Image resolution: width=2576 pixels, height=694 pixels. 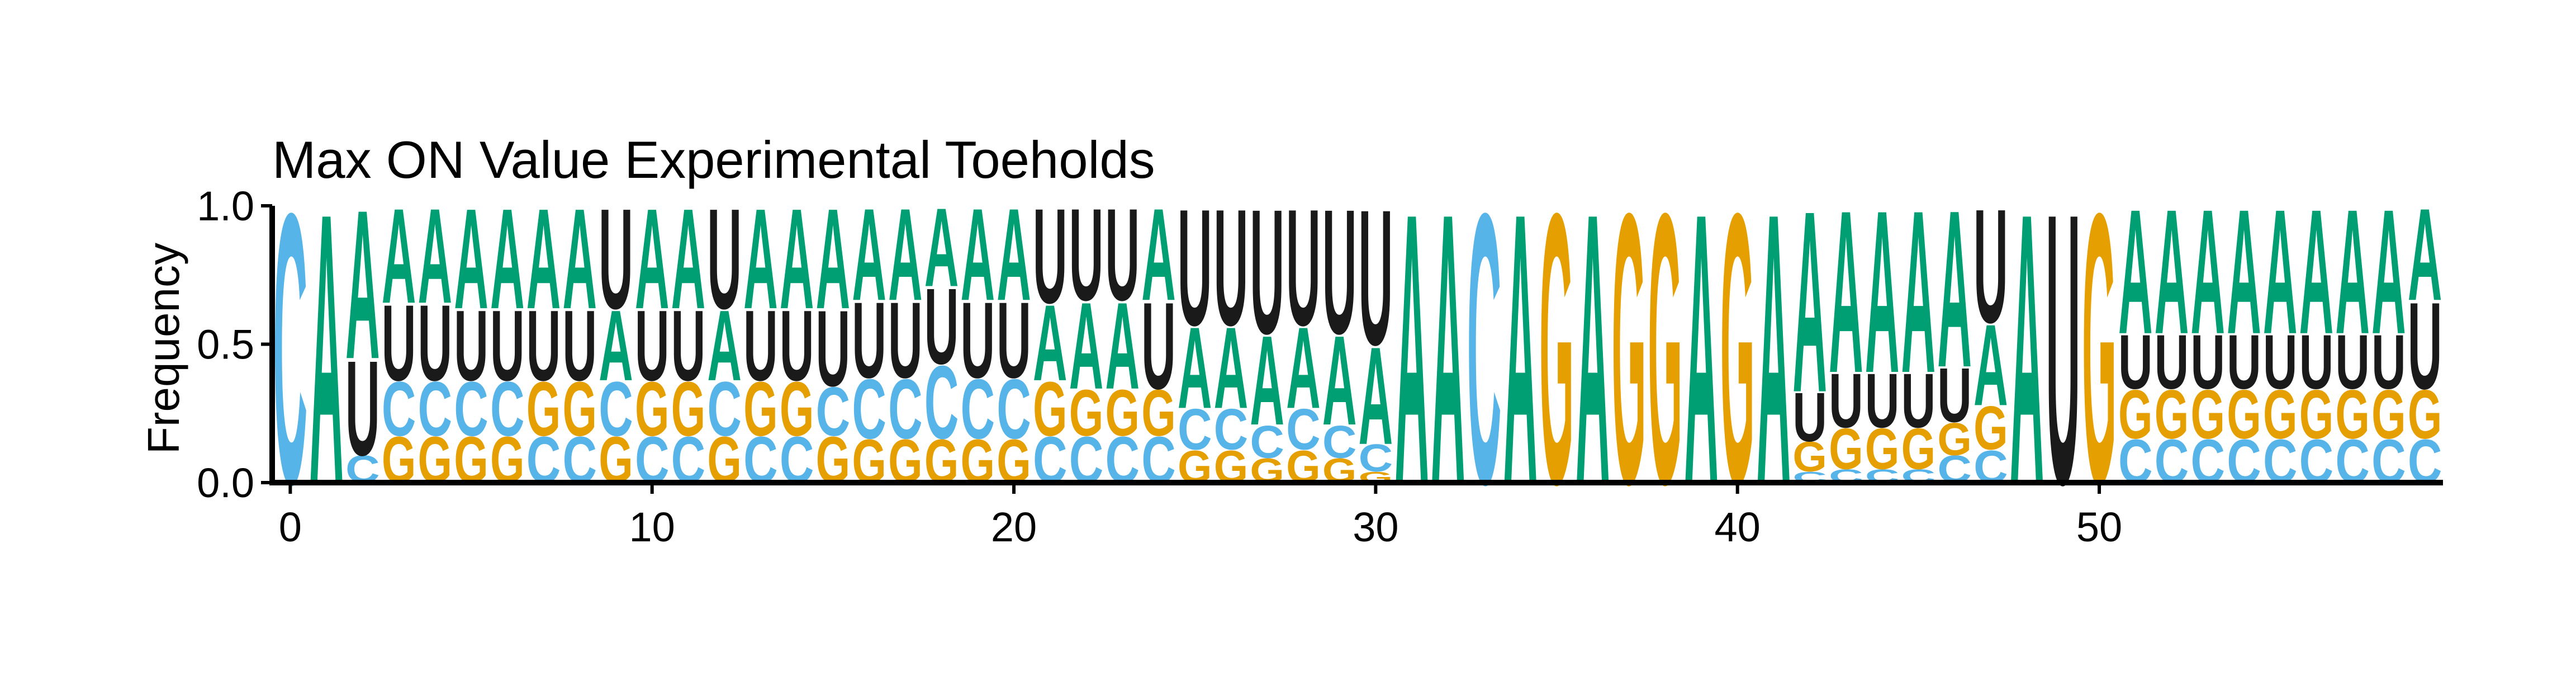 What do you see at coordinates (435, 256) in the screenshot?
I see `logo-letter-A-pos-4: A` at bounding box center [435, 256].